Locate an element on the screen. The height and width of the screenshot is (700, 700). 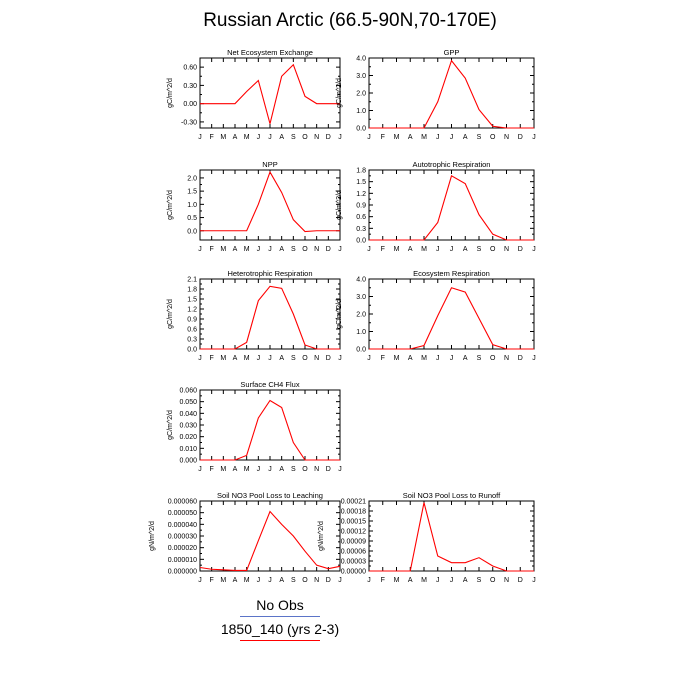
y-tick-label: 0.00000 is located at coordinates (353, 572).